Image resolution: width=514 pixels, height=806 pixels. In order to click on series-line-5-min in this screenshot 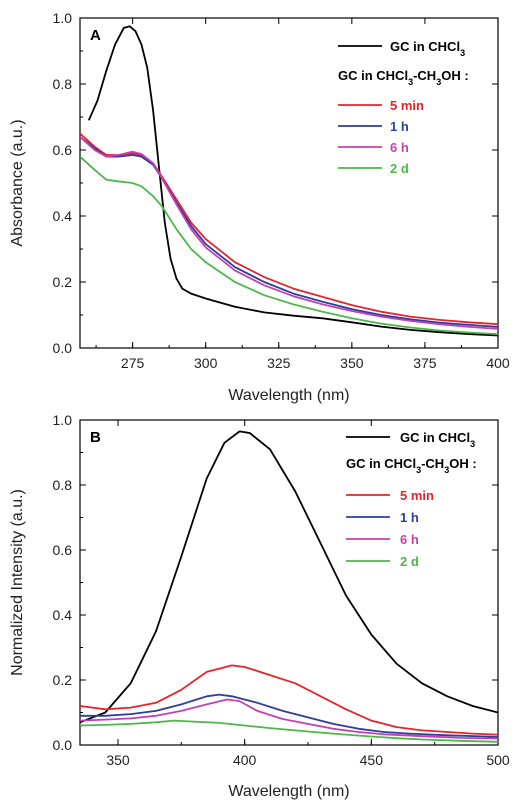, I will do `click(289, 700)`.